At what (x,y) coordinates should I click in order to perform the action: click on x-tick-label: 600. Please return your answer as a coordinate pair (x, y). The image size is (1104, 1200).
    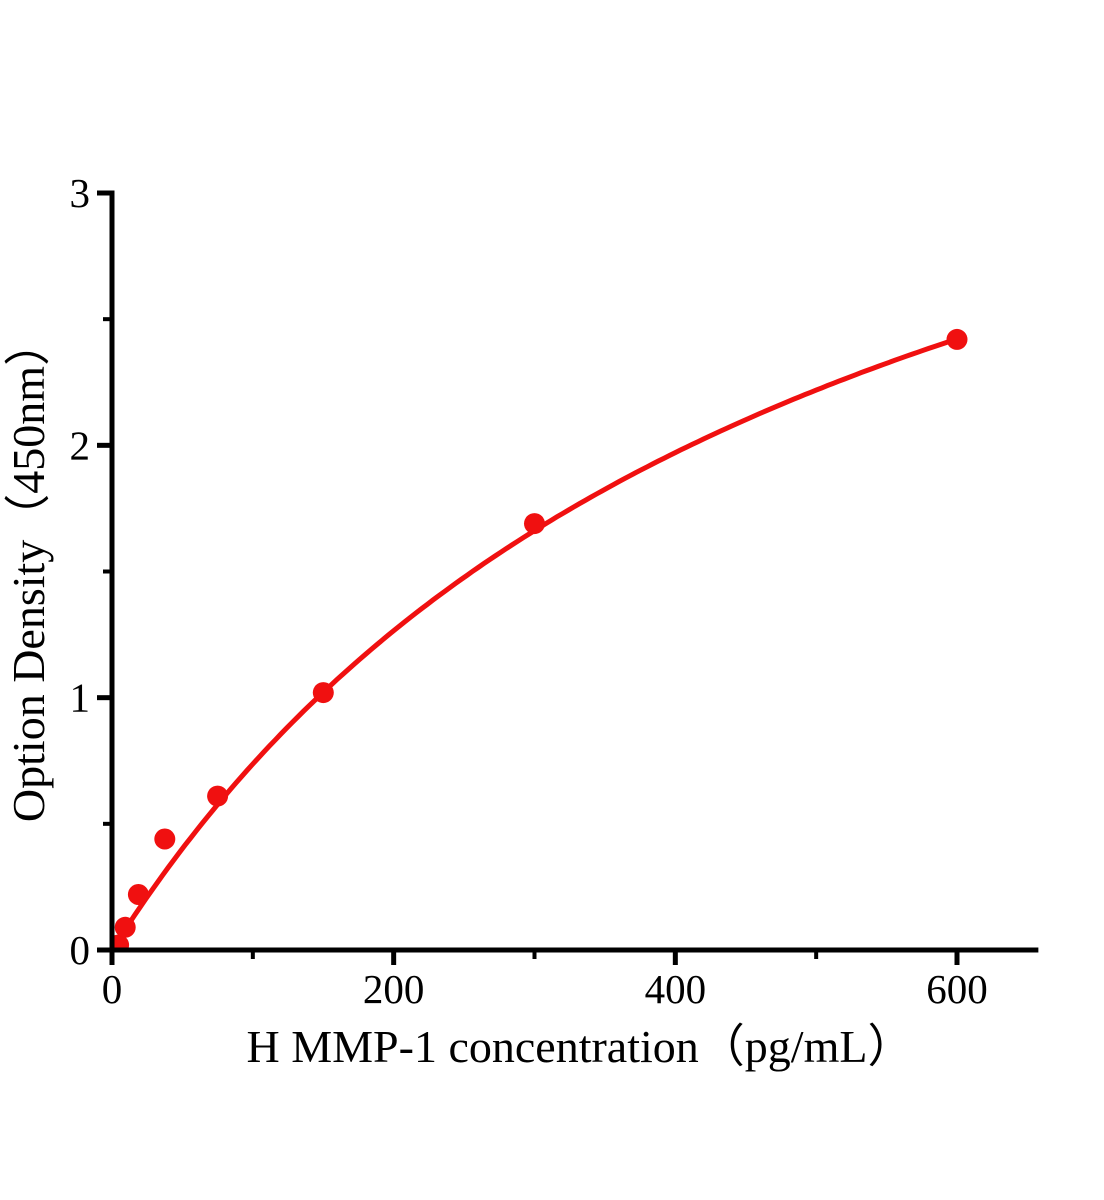
    Looking at the image, I should click on (957, 989).